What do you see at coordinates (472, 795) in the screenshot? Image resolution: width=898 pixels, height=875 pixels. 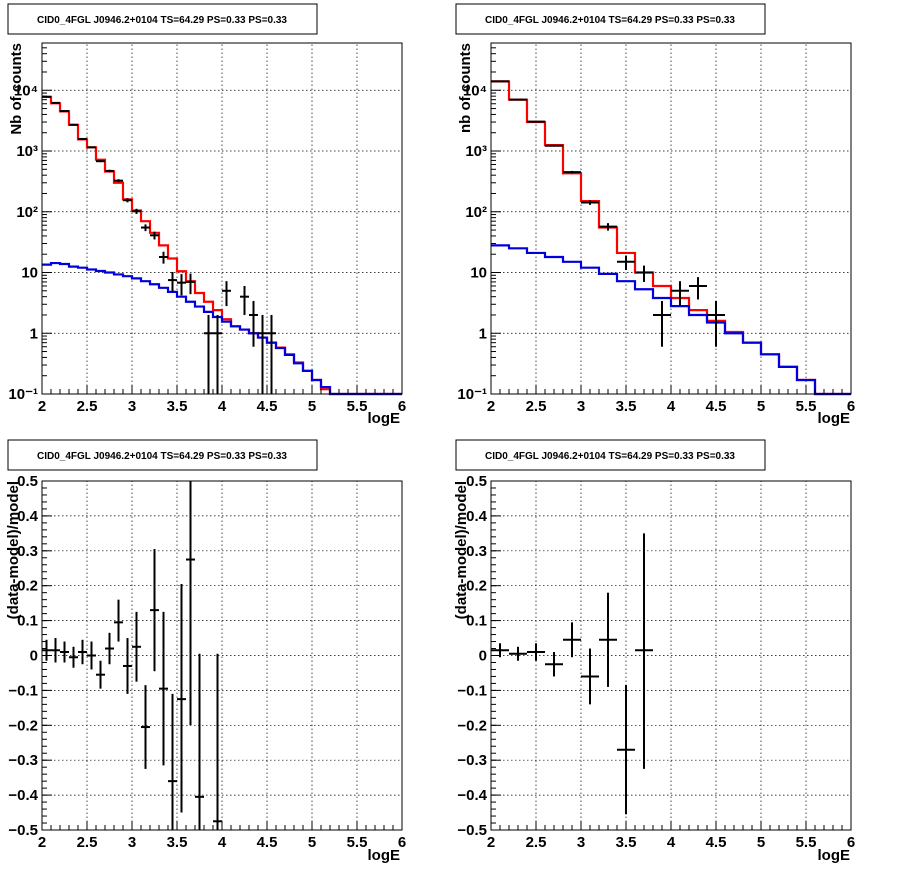 I see `y-tick-label: −0.4` at bounding box center [472, 795].